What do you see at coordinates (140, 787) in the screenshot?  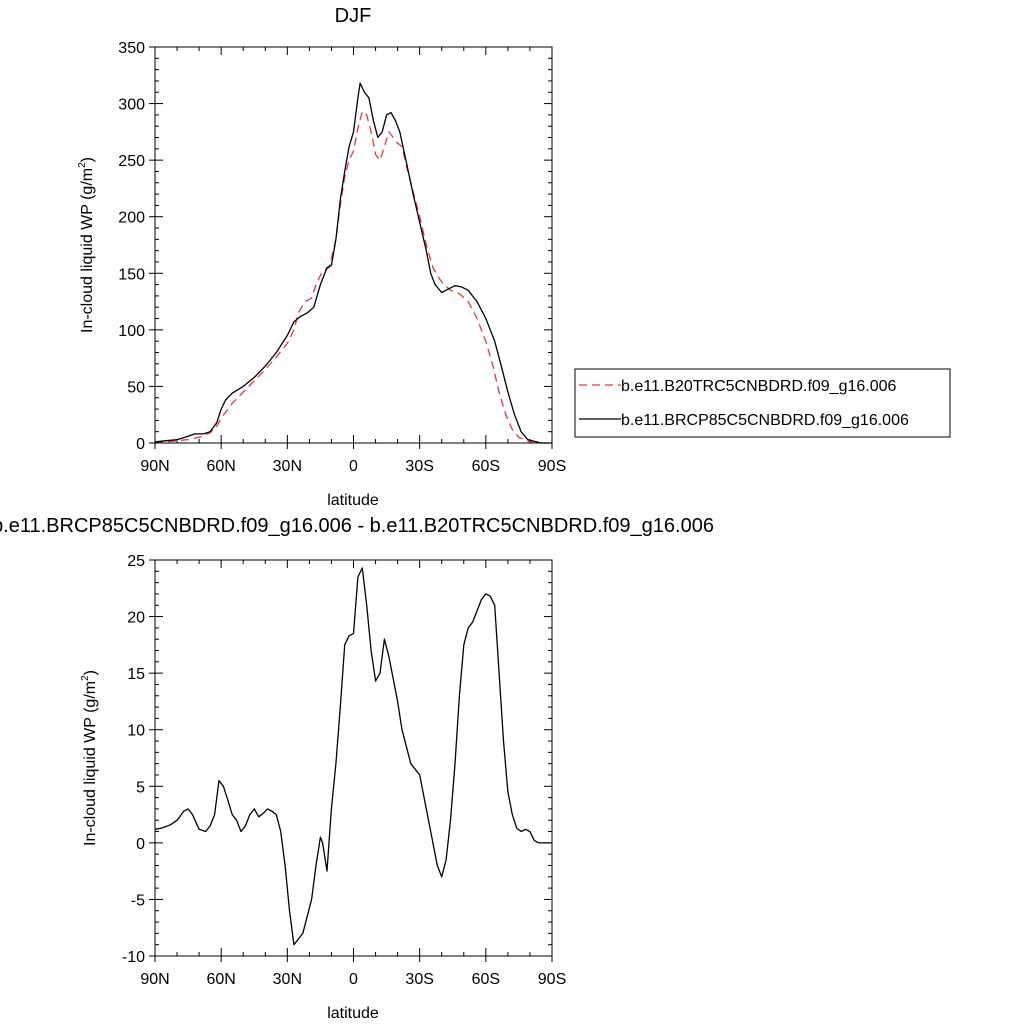 I see `bottom-y-tick-label: 5` at bounding box center [140, 787].